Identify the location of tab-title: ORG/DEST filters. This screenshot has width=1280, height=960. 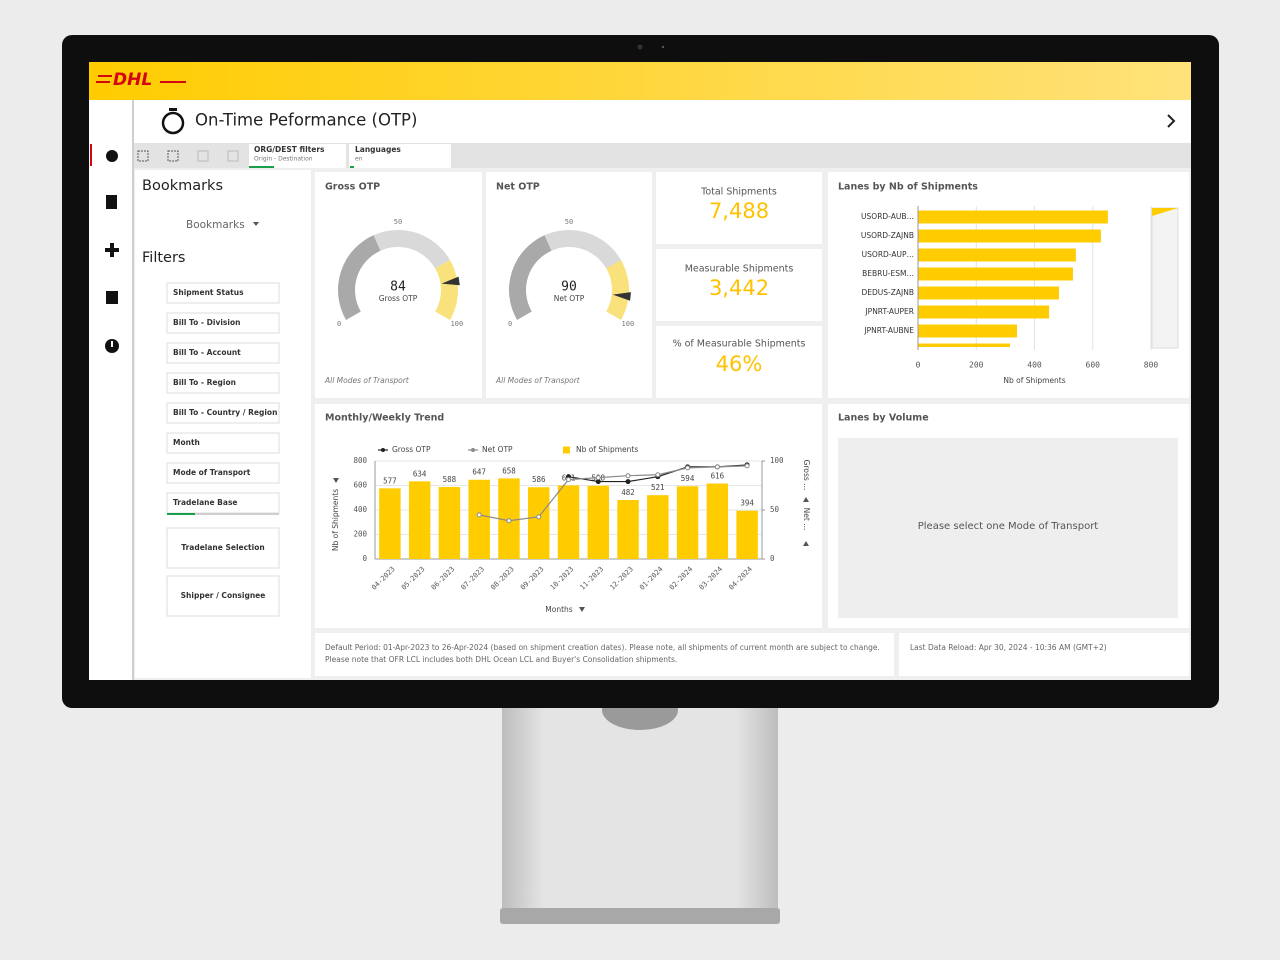
(289, 149).